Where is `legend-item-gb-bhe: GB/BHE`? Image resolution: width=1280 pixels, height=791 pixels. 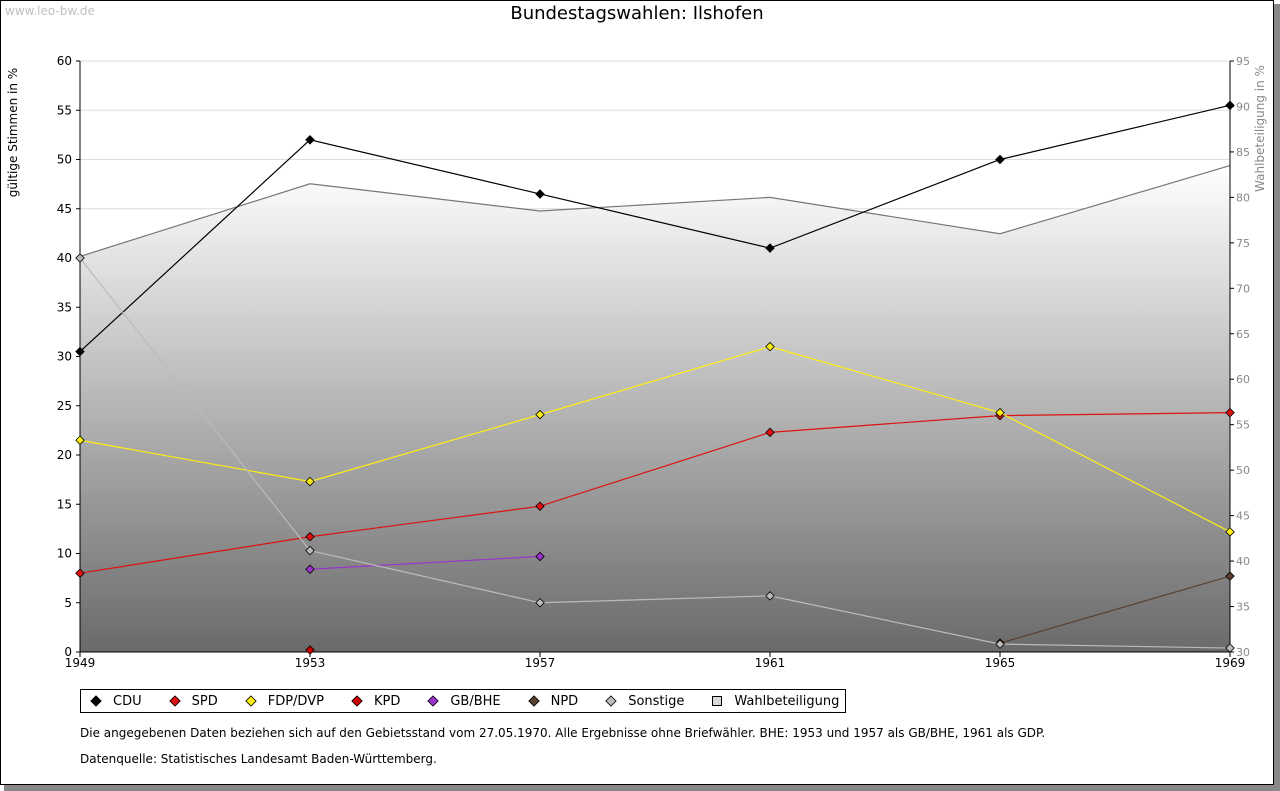 legend-item-gb-bhe: GB/BHE is located at coordinates (461, 701).